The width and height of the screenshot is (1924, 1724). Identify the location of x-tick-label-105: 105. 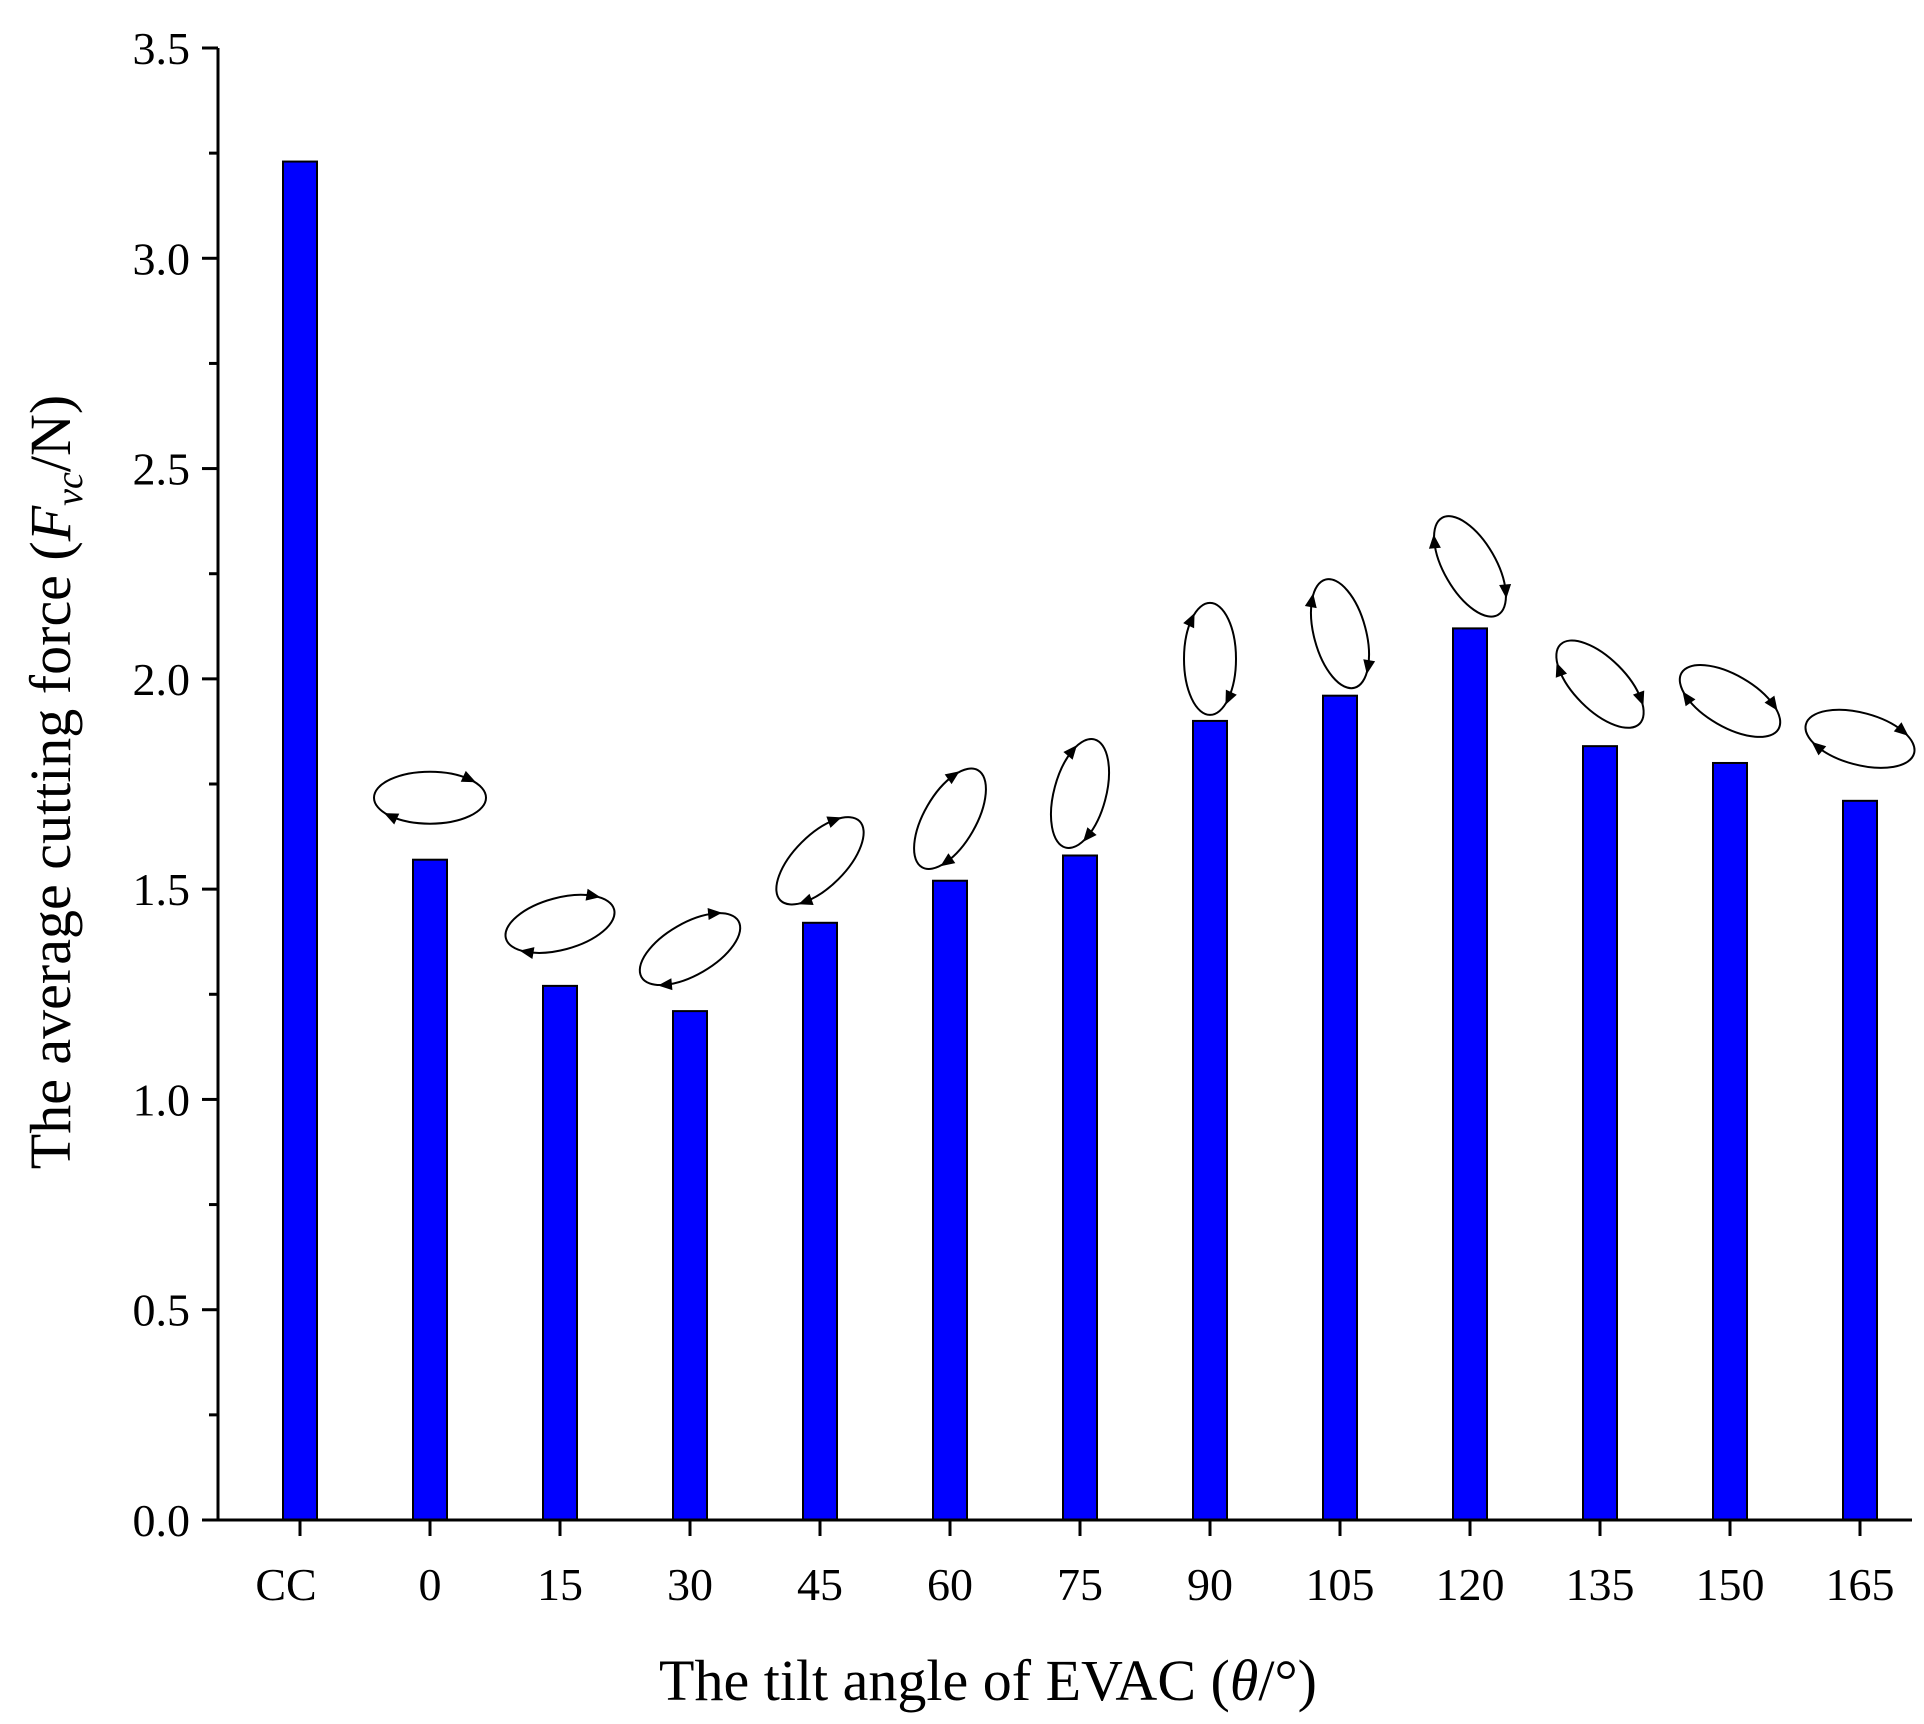
(1340, 1584).